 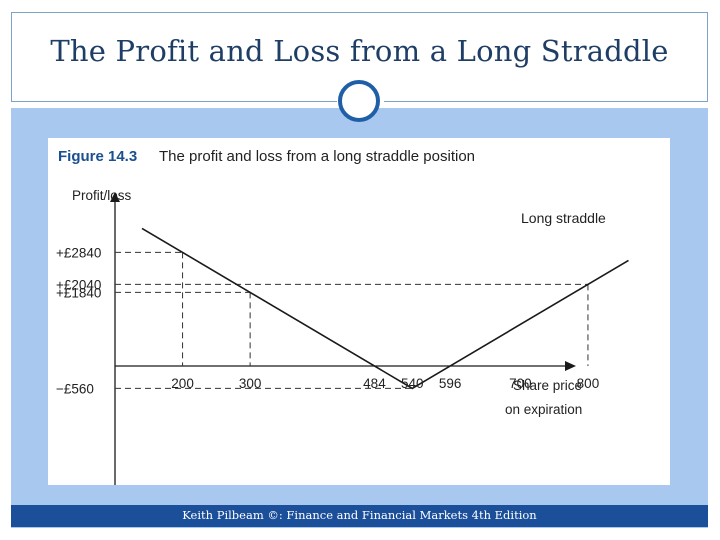 I want to click on y-tick-label: +£1840, so click(x=78, y=292).